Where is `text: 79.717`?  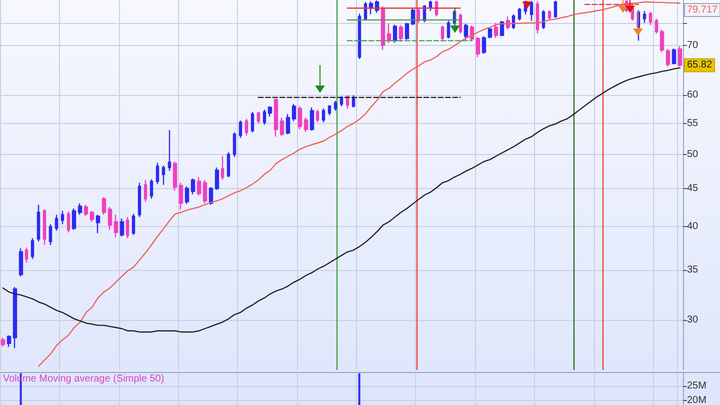 text: 79.717 is located at coordinates (702, 10).